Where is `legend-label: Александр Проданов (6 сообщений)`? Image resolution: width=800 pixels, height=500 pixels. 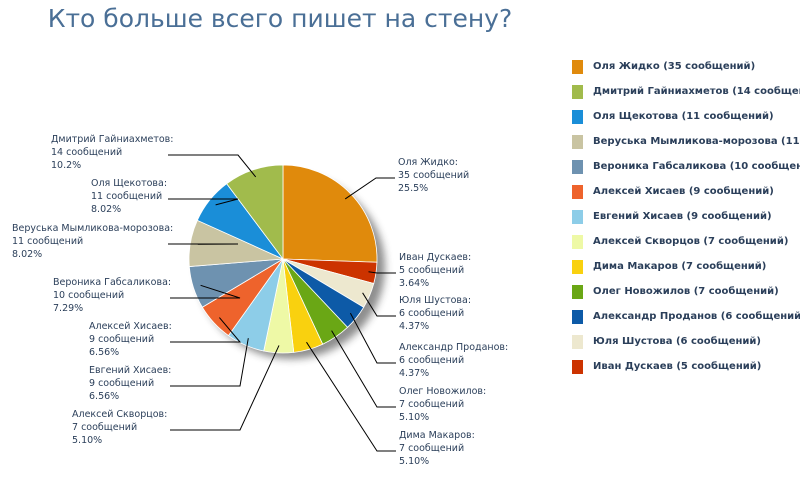 legend-label: Александр Проданов (6 сообщений) is located at coordinates (696, 316).